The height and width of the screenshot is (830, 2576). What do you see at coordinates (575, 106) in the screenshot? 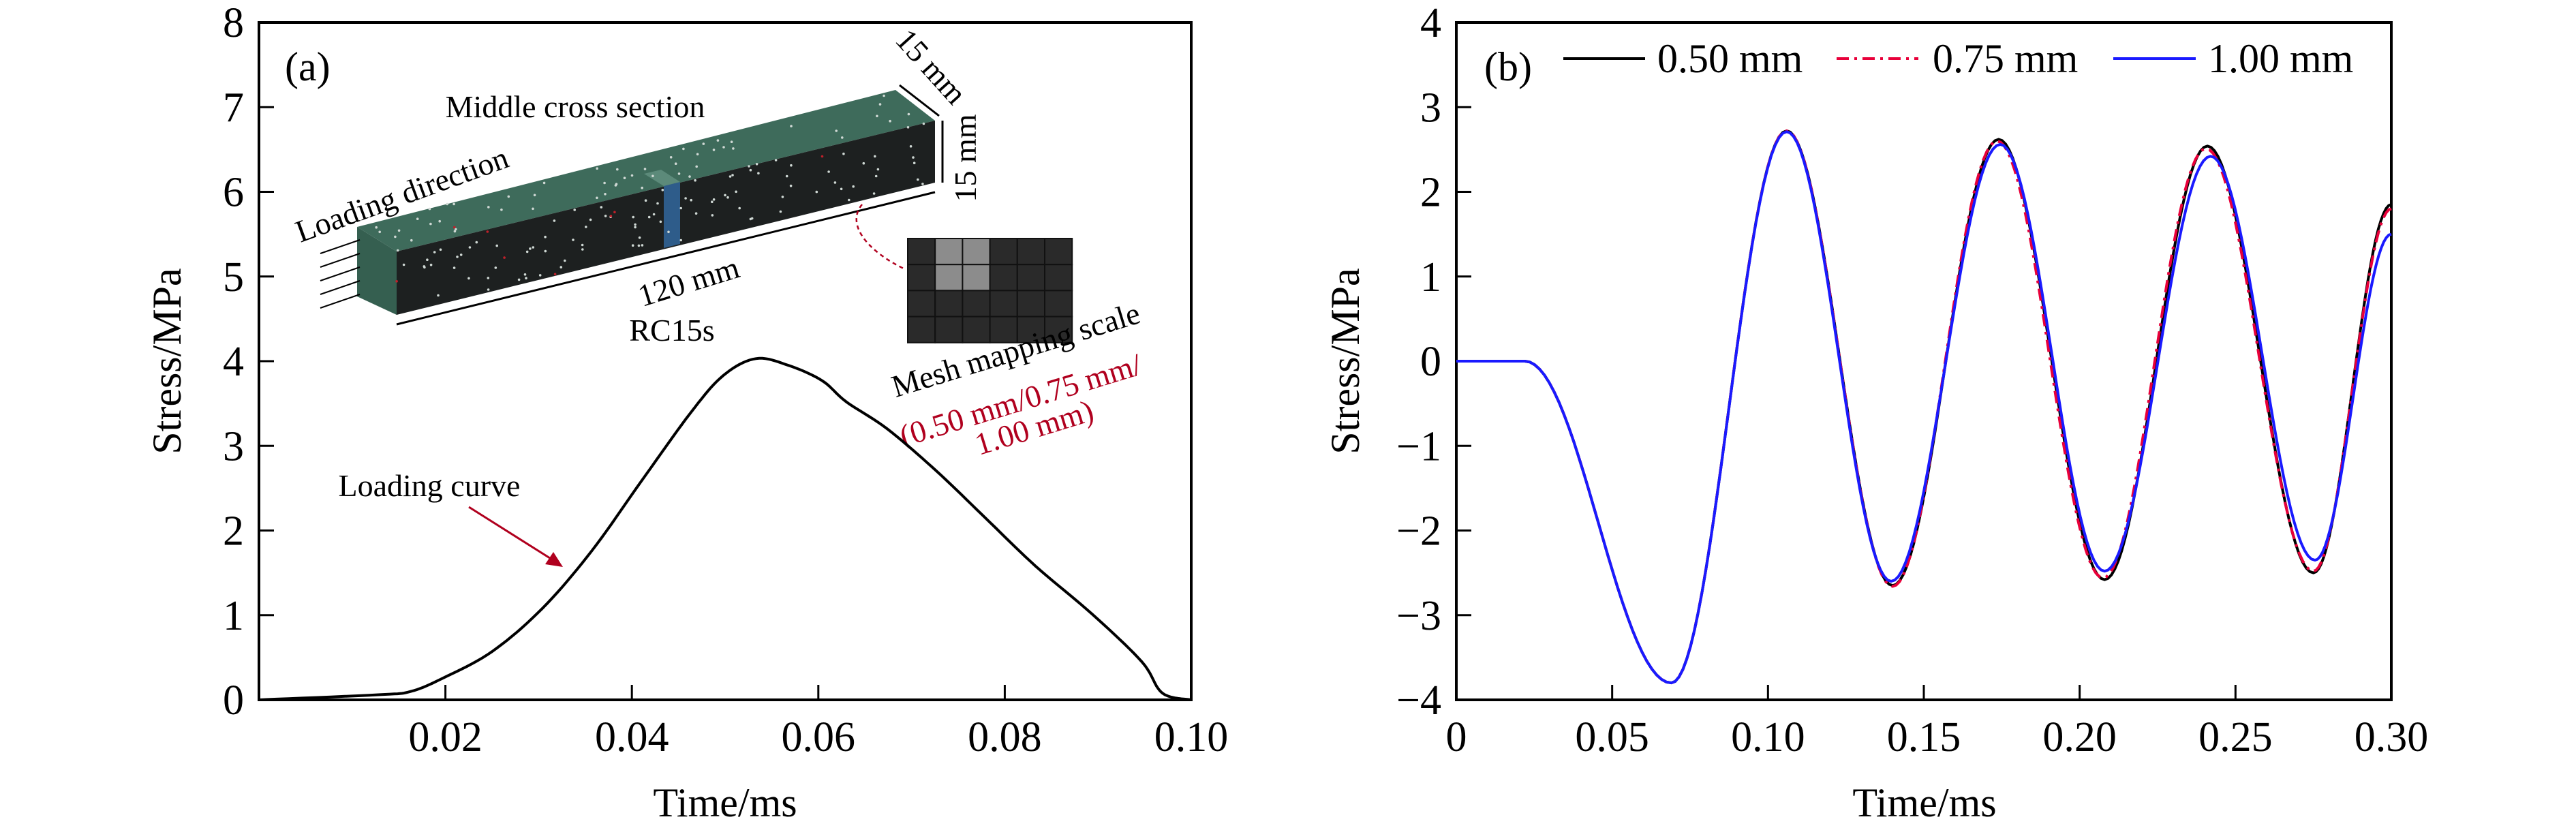
I see `middle-cross-section-label: Middle cross section` at bounding box center [575, 106].